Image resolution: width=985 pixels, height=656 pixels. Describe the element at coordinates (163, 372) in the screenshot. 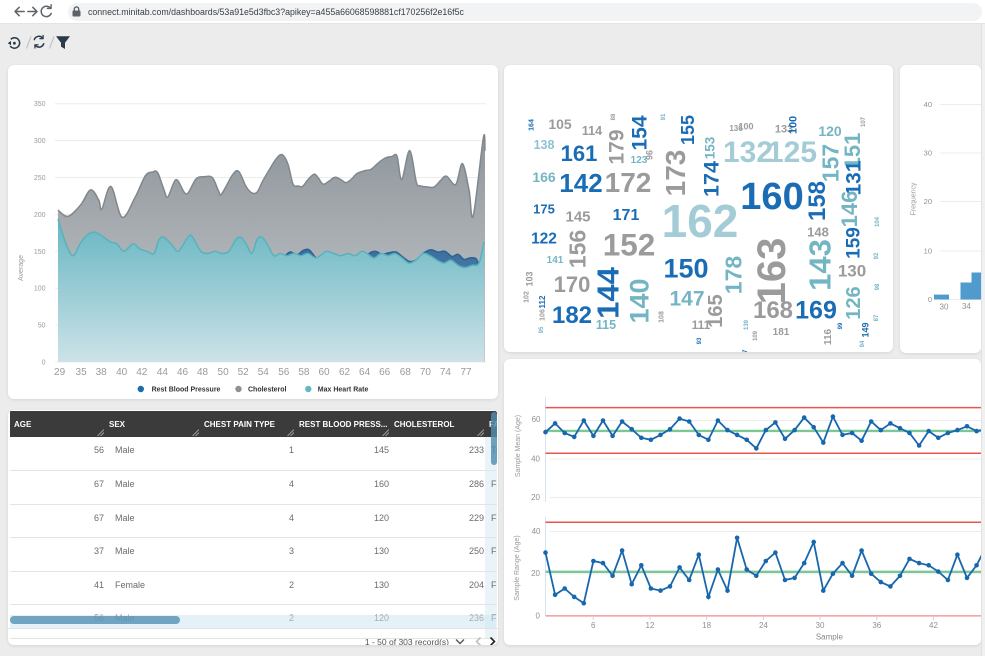

I see `svg-text: 44` at that location.